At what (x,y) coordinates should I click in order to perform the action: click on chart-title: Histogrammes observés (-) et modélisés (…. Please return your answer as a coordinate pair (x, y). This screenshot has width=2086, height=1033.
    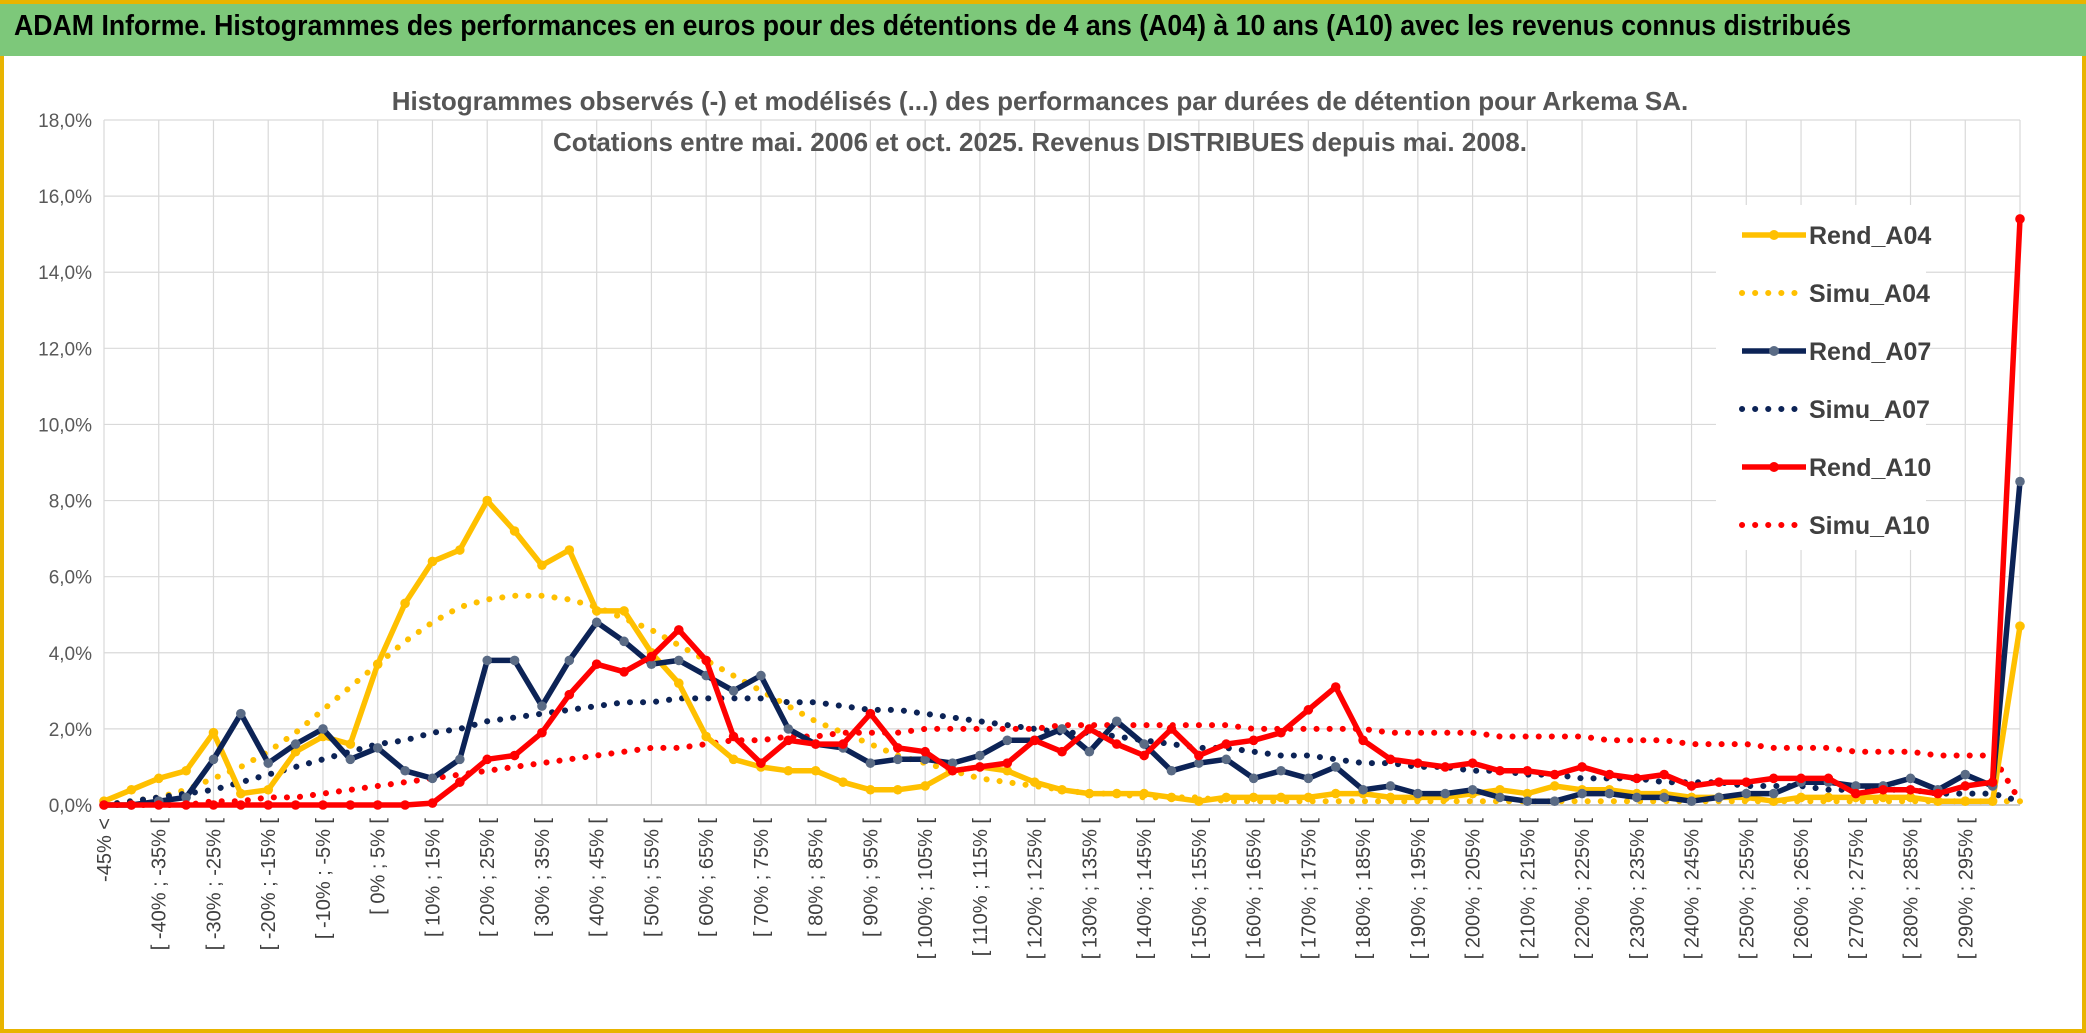
    Looking at the image, I should click on (1040, 121).